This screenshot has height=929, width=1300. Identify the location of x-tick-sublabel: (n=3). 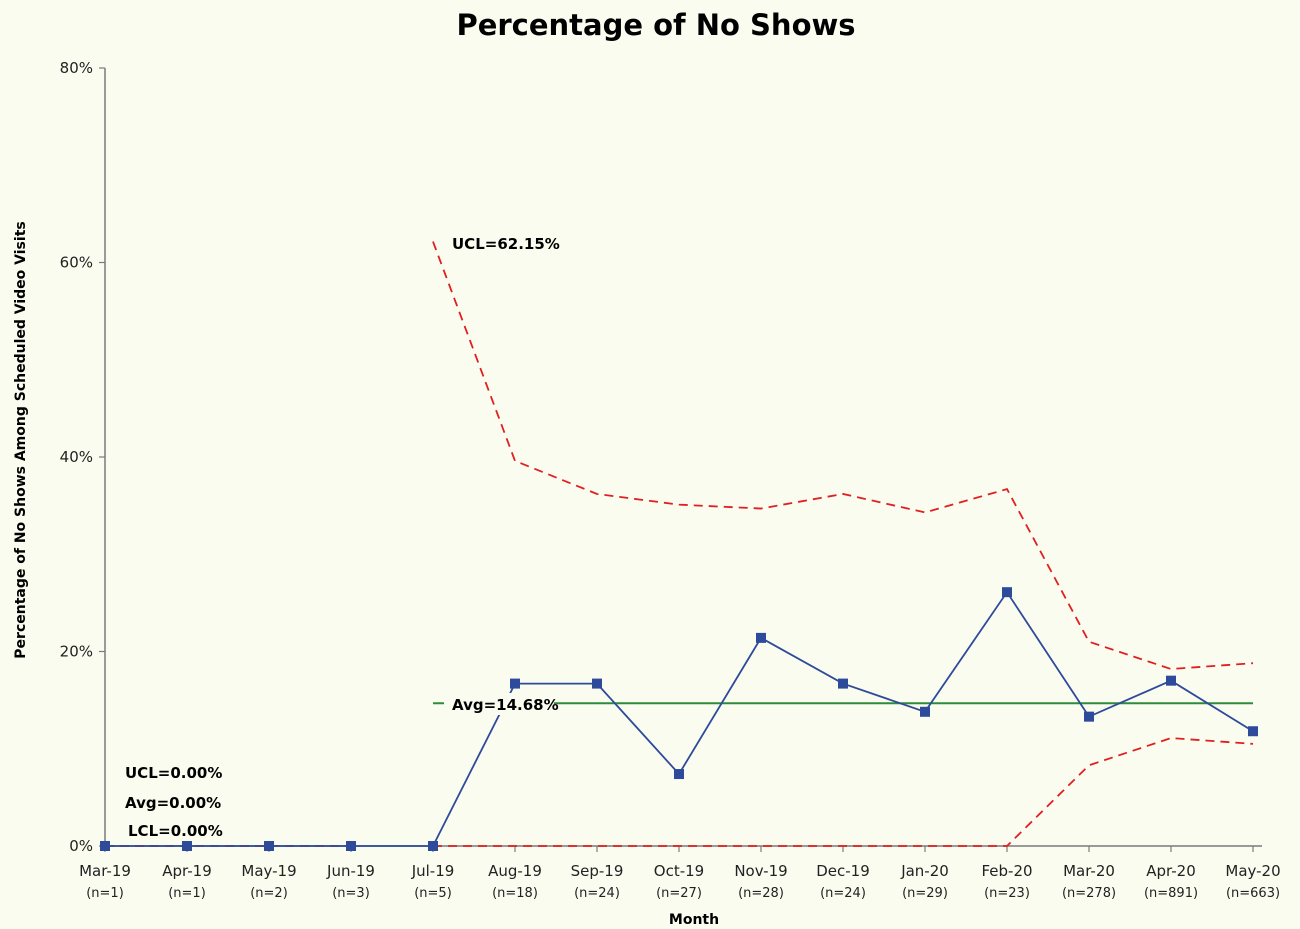
(351, 893).